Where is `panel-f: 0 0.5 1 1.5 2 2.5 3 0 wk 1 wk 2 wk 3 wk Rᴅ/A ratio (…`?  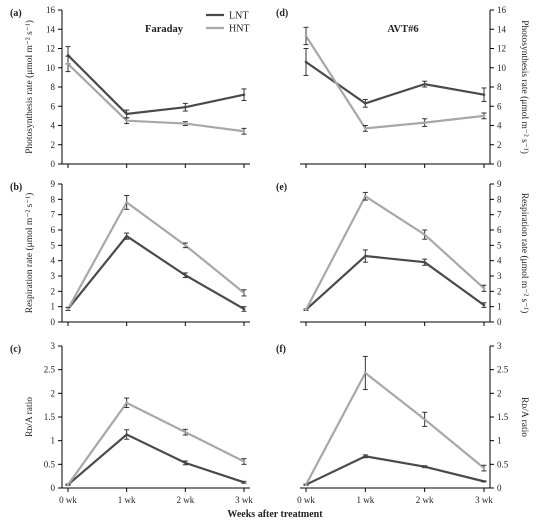
panel-f: 0 0.5 1 1.5 2 2.5 3 0 wk 1 wk 2 wk 3 wk Rᴅ/A ratio (… is located at coordinates (402, 423).